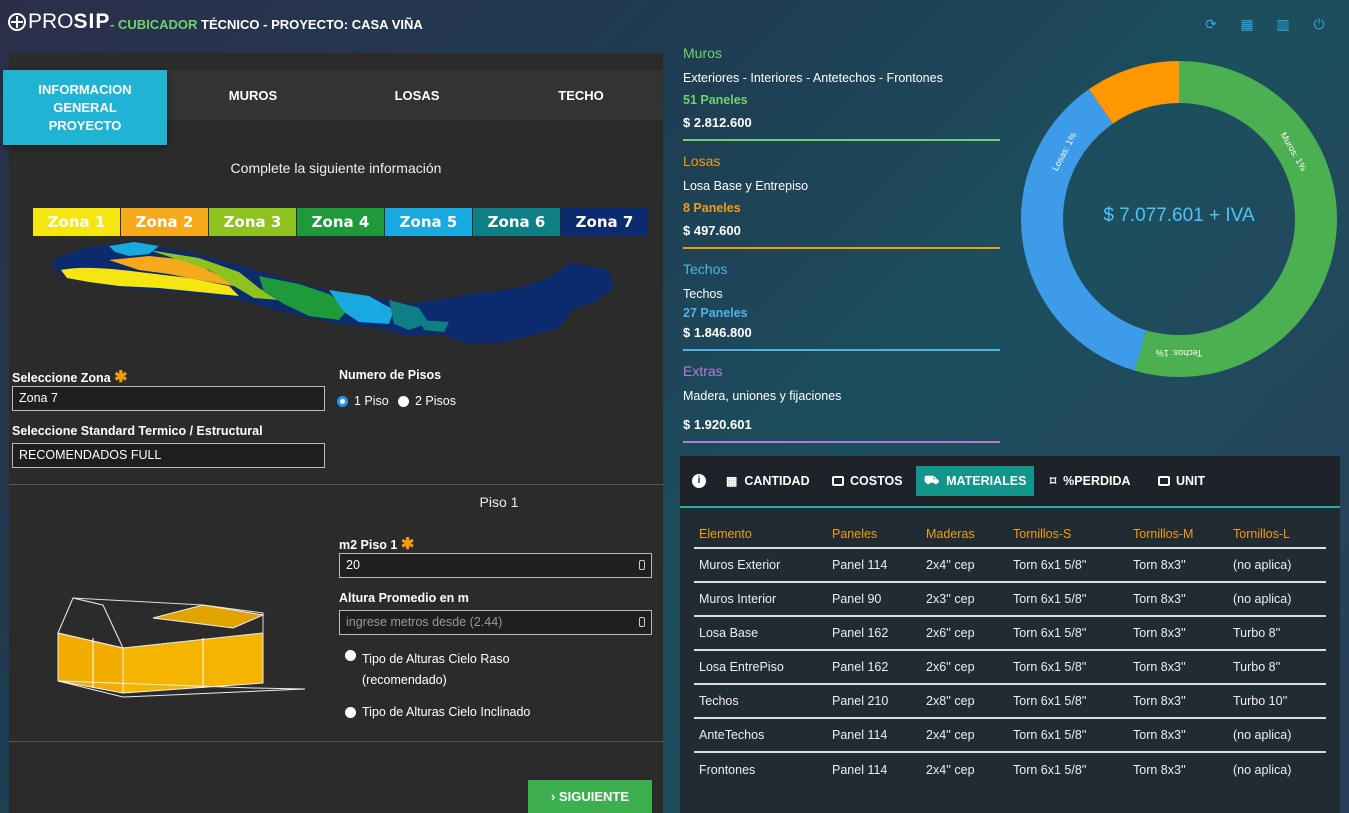  I want to click on losas-count: 8 Paneles, so click(712, 208).